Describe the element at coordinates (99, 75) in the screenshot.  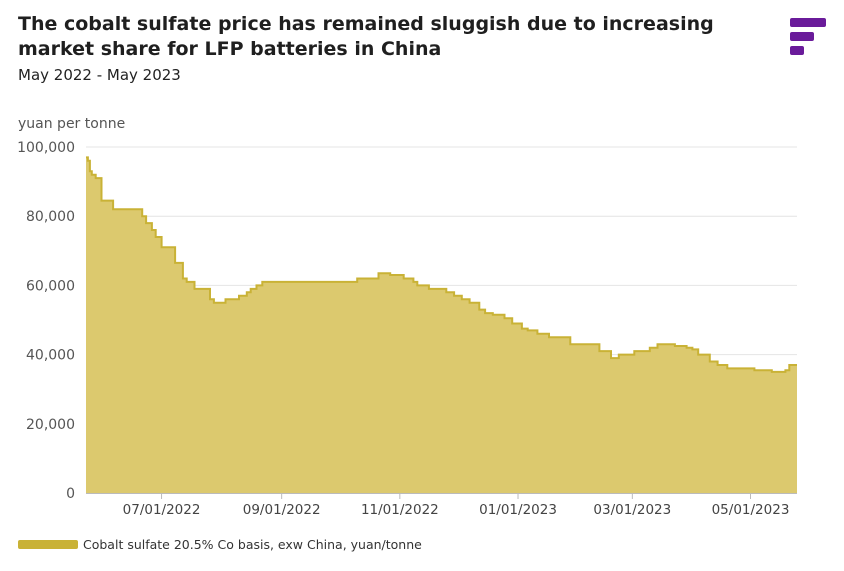
I see `page-subtitle: May 2022 - May 2023` at that location.